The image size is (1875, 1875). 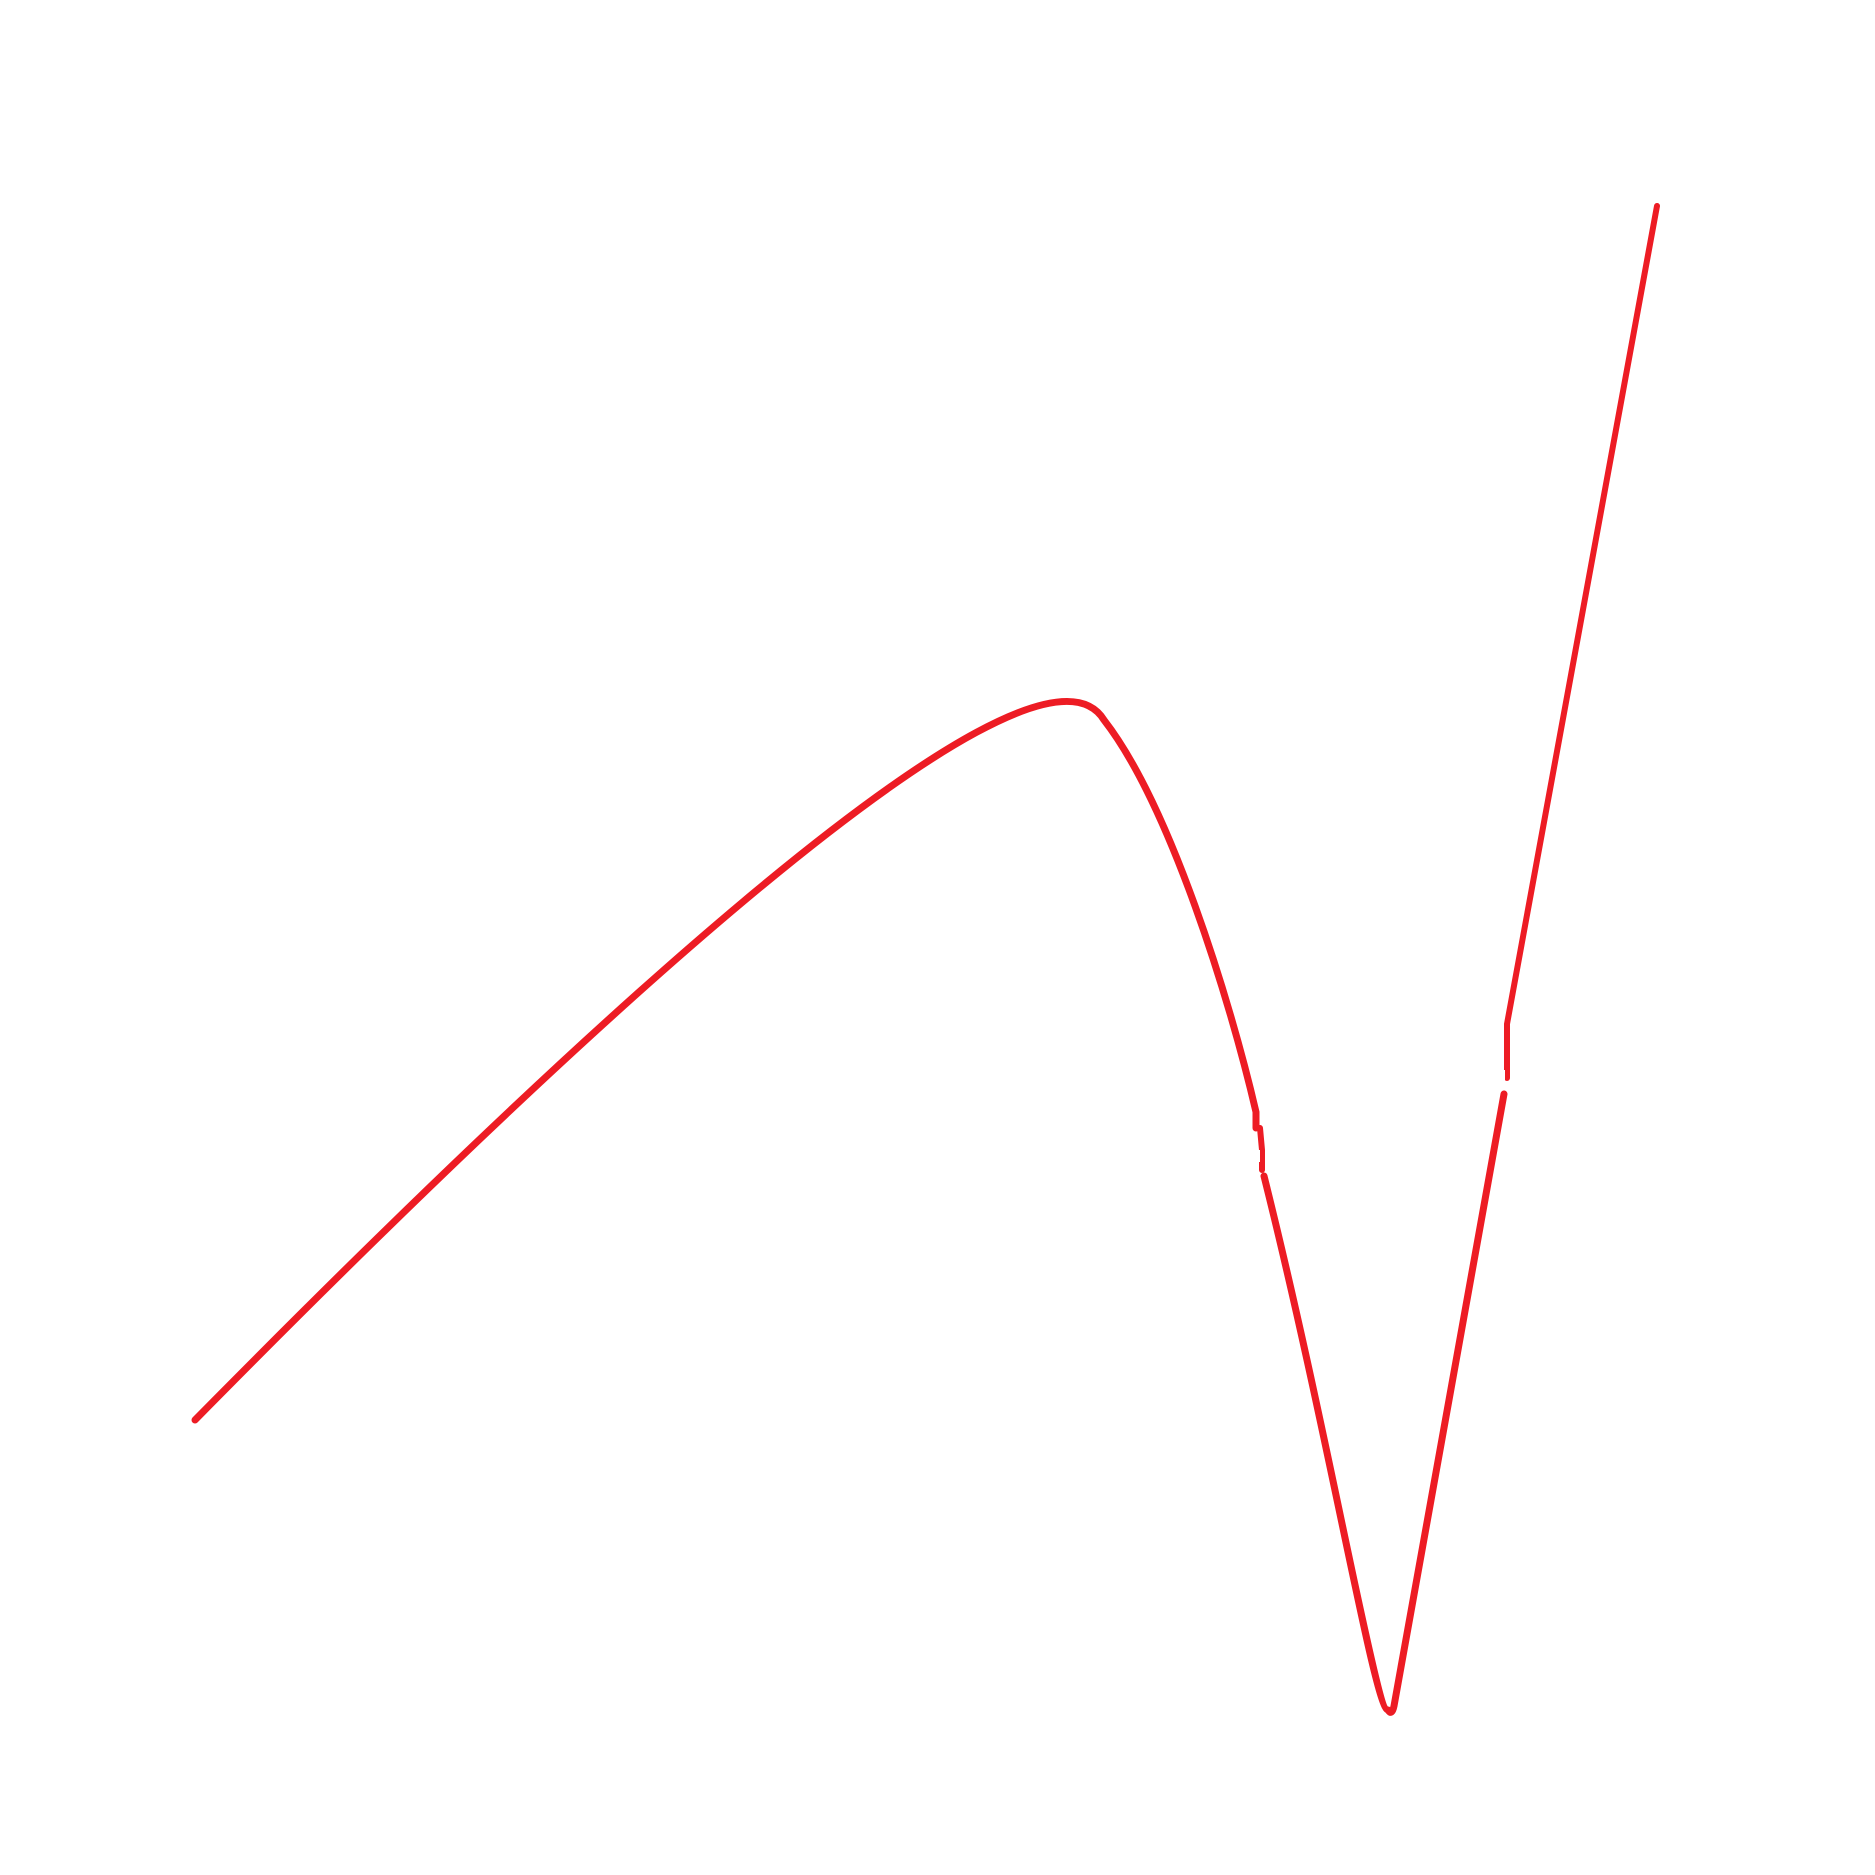 I want to click on gap-notch-left, so click(x=1258, y=1156).